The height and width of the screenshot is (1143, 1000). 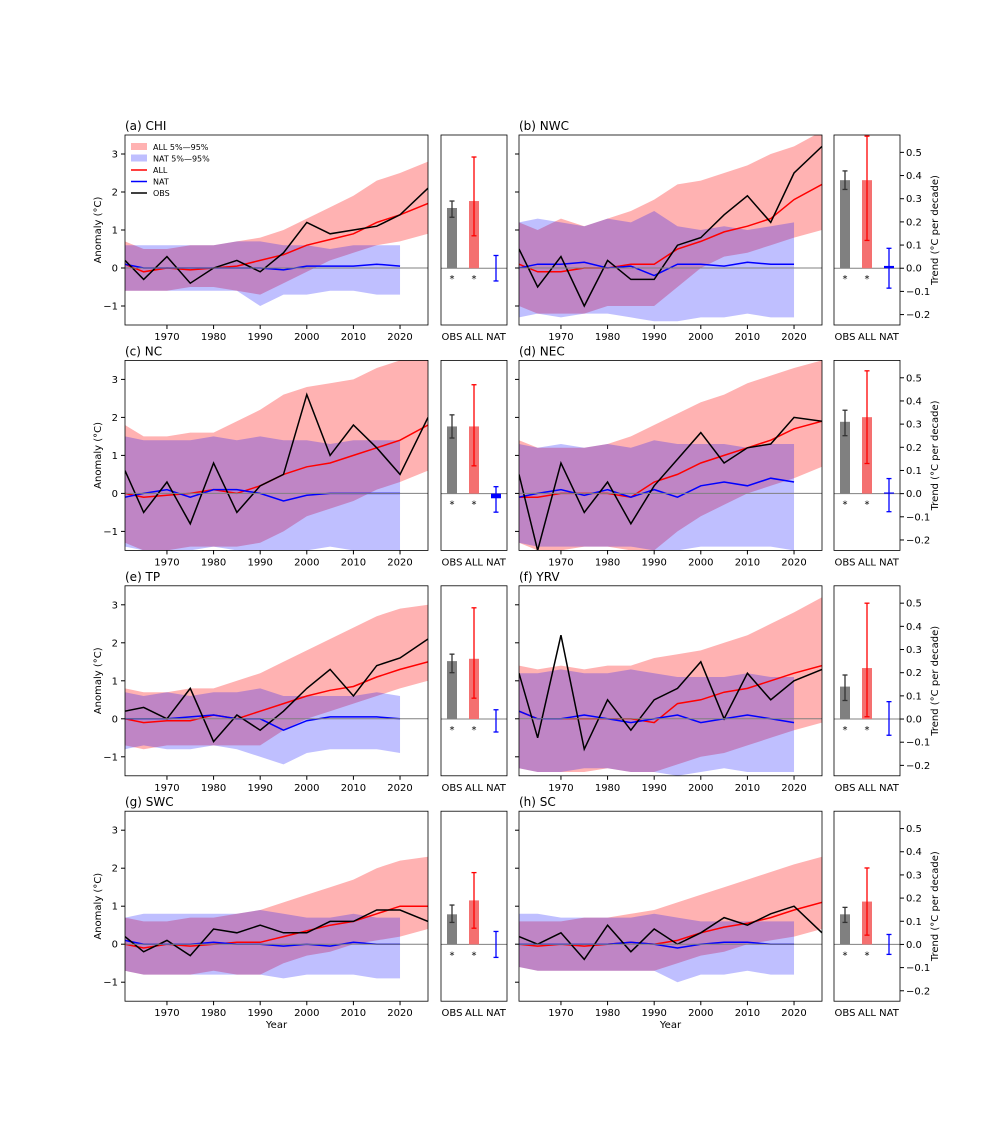 I want to click on panel-title: (h) SC, so click(x=537, y=802).